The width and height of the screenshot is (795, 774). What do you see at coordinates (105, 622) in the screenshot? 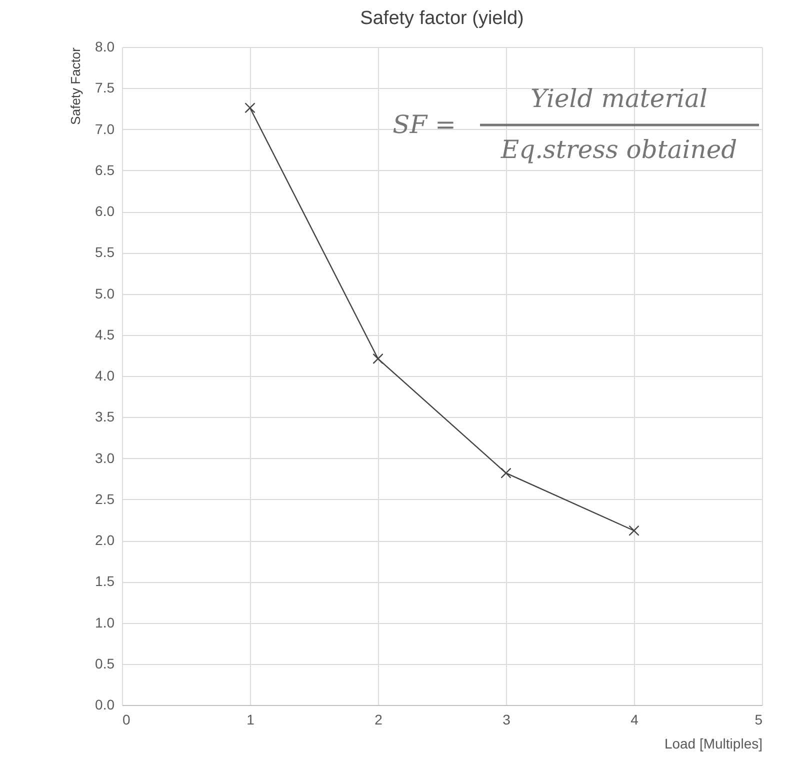
I see `y-tick-label: 1.0` at bounding box center [105, 622].